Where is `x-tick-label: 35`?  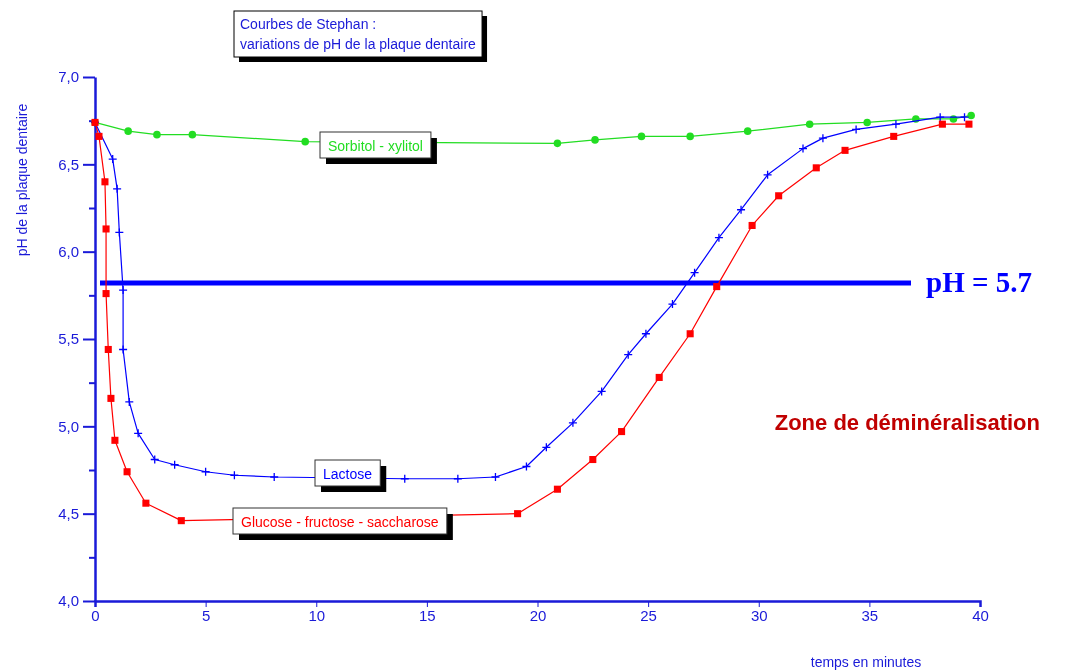
x-tick-label: 35 is located at coordinates (870, 615).